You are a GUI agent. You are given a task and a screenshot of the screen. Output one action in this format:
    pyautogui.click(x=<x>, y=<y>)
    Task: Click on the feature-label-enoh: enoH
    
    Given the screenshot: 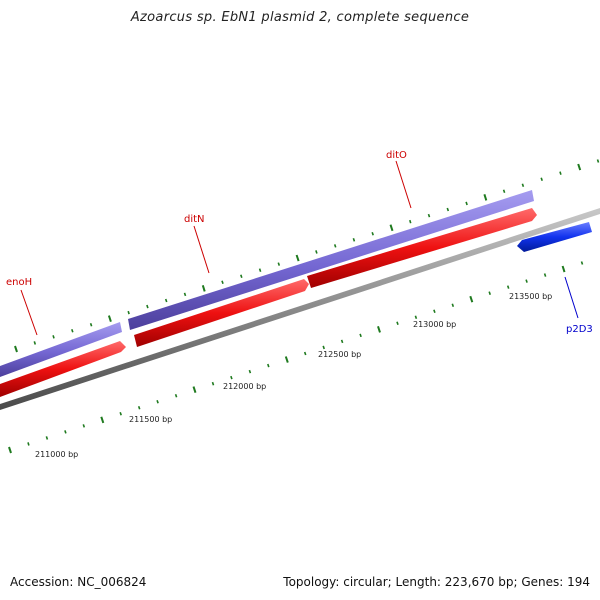 What is the action you would take?
    pyautogui.click(x=19, y=282)
    